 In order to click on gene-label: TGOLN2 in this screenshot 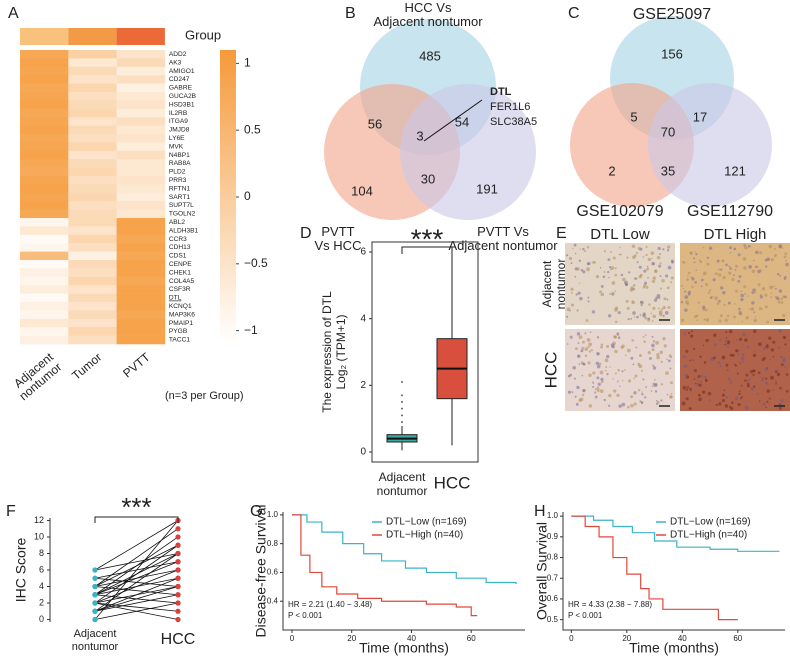, I will do `click(182, 214)`.